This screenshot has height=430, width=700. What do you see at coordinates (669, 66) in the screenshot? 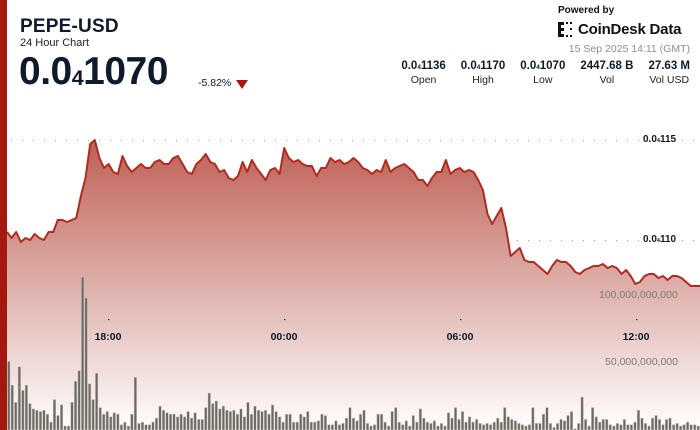
I see `stat-vol-usd-value: 27.63 M` at bounding box center [669, 66].